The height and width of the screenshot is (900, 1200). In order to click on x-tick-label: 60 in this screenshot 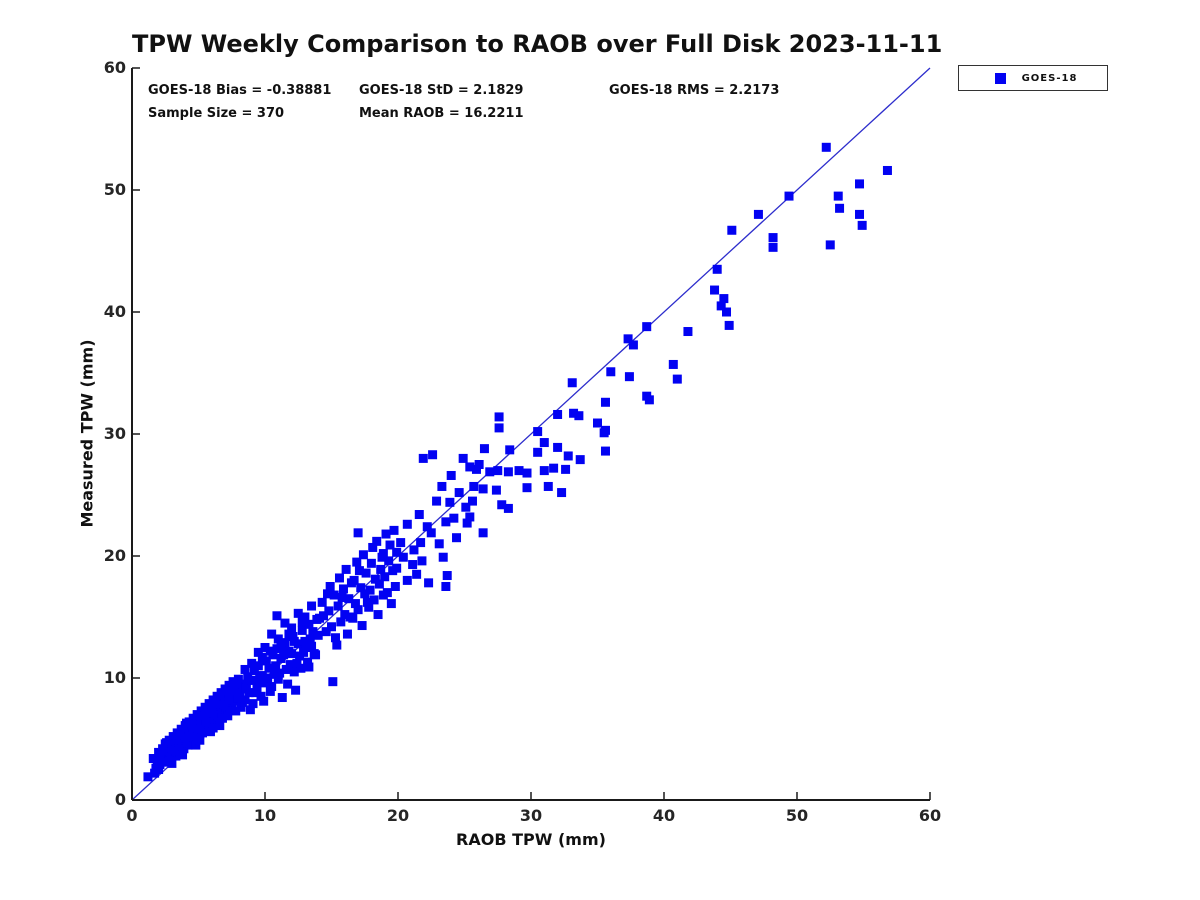, I will do `click(930, 815)`.